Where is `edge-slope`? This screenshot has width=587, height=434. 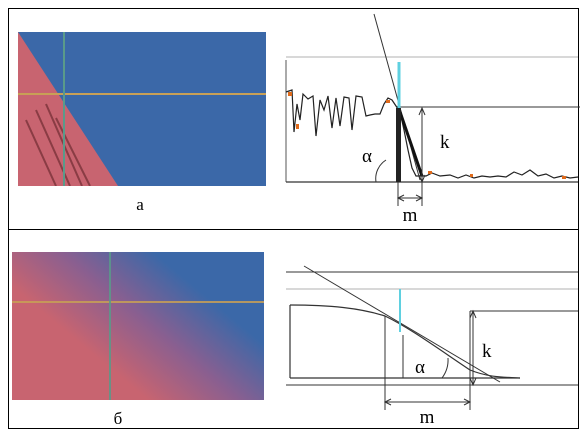
edge-slope is located at coordinates (410, 141).